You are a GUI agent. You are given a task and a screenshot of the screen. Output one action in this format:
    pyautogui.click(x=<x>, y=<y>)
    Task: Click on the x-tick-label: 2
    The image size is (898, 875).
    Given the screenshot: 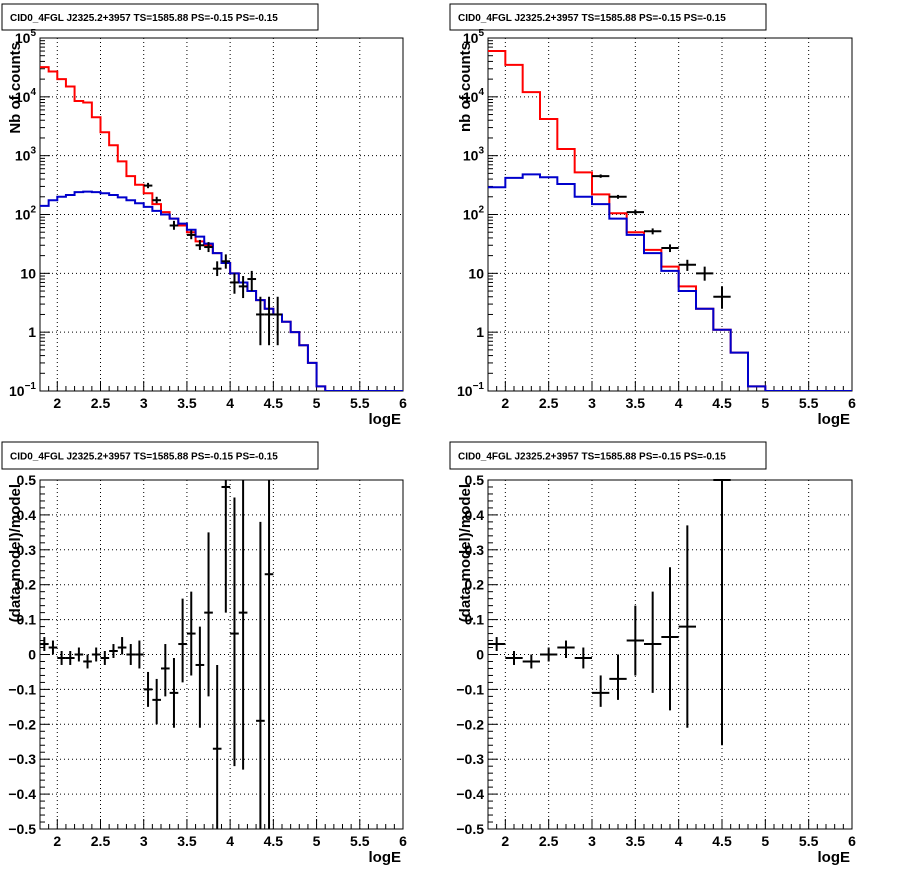 What is the action you would take?
    pyautogui.click(x=505, y=403)
    